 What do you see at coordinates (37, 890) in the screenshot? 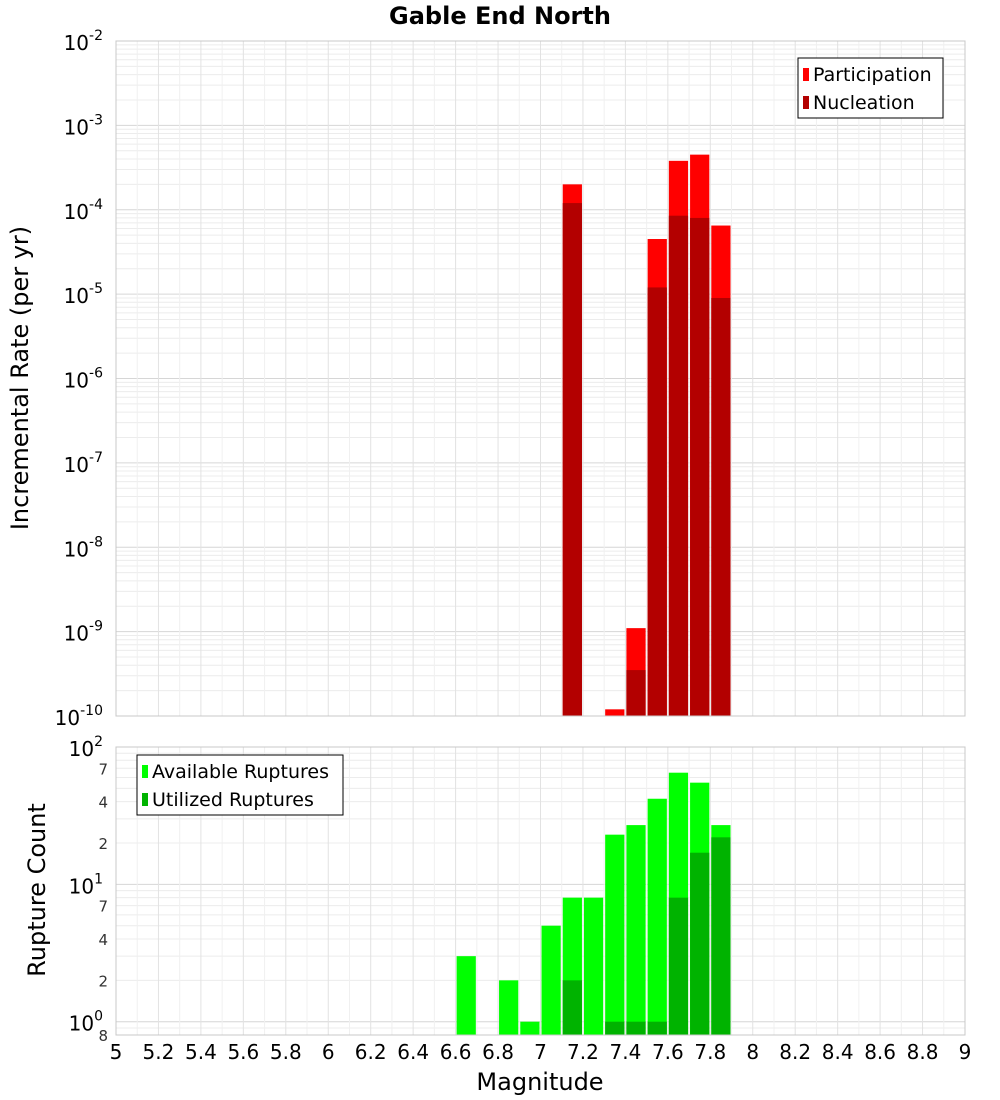
I see `bottom-y-axis-title: Rupture Count` at bounding box center [37, 890].